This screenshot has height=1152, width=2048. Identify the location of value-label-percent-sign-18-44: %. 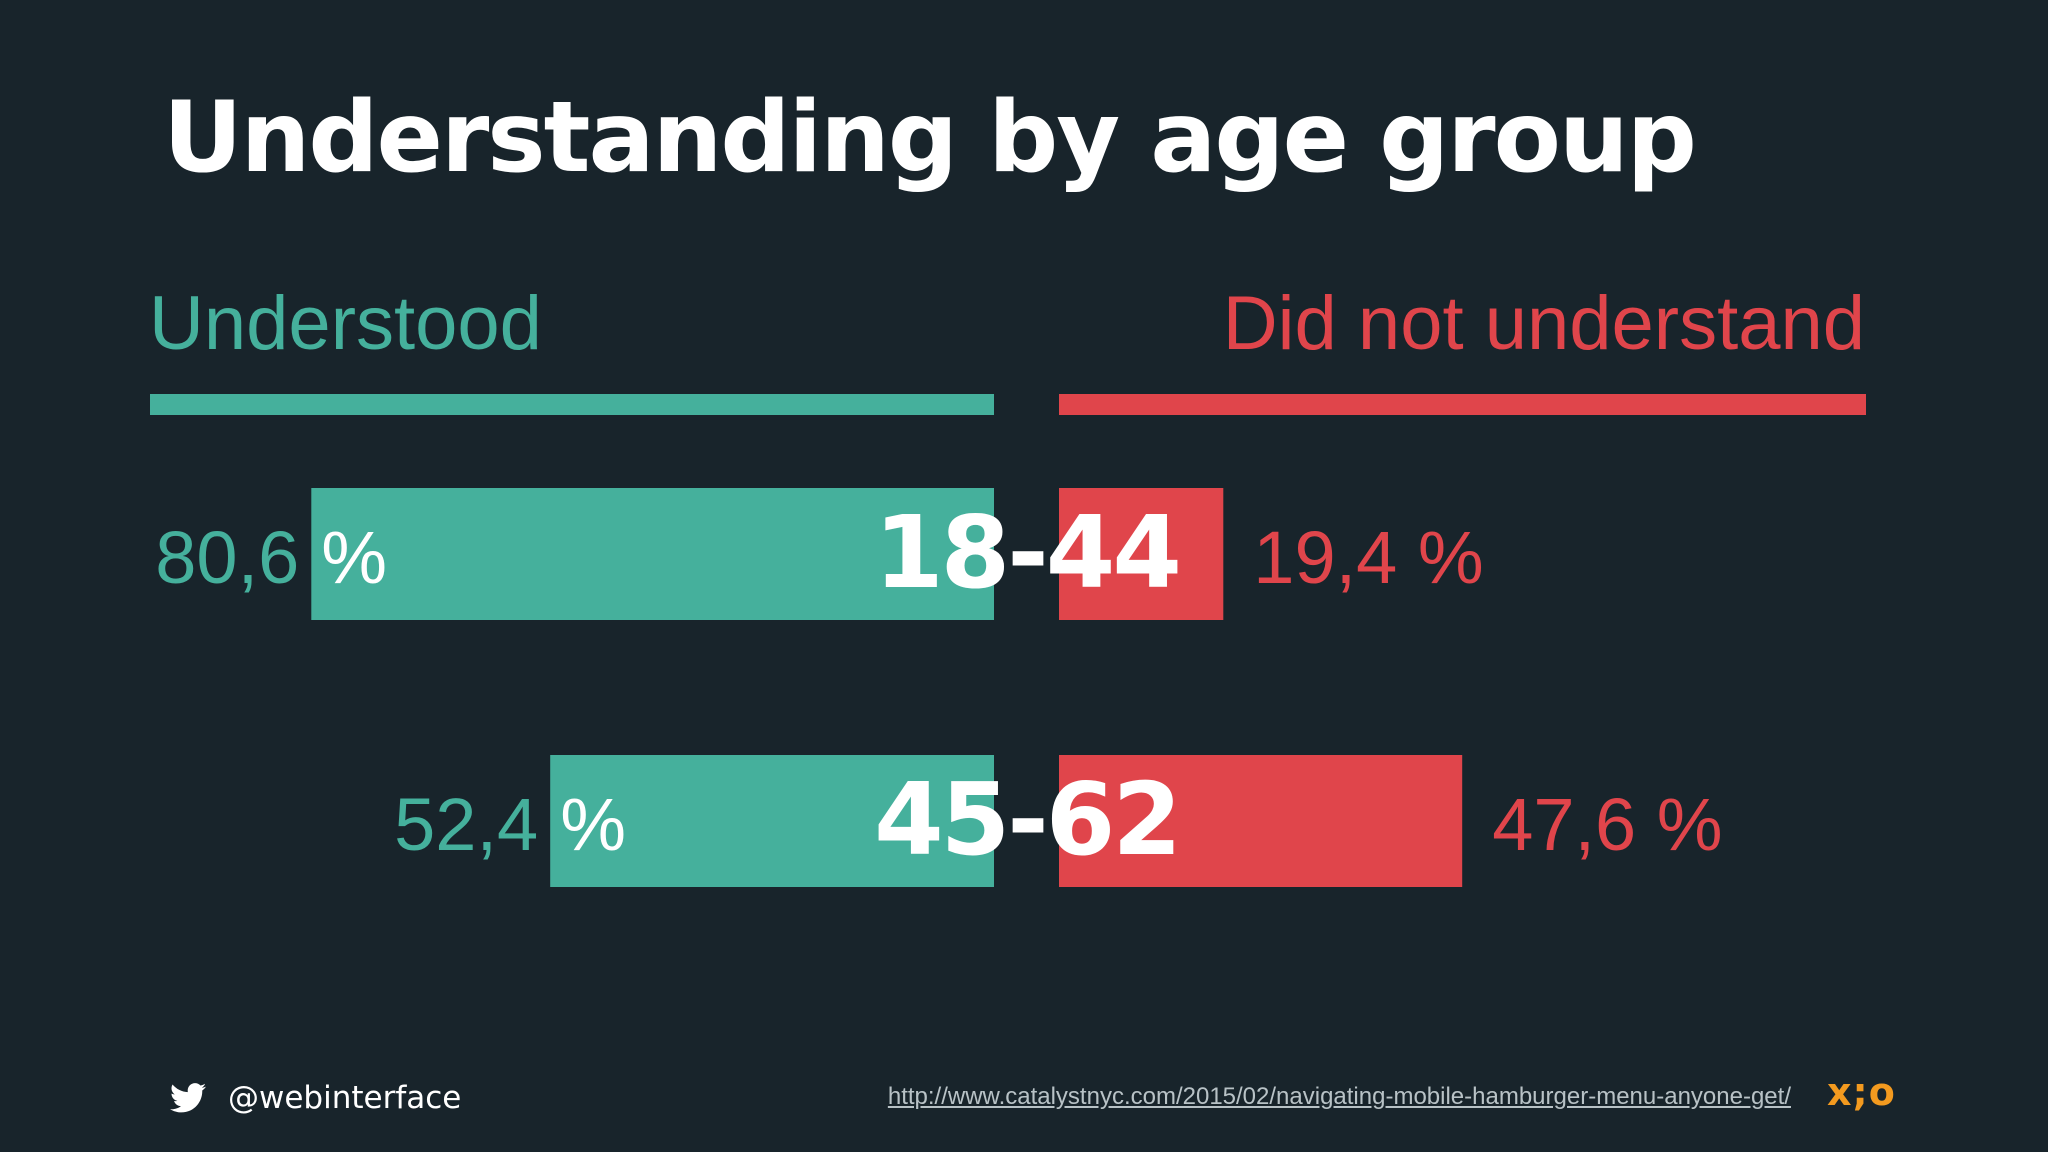
(354, 557).